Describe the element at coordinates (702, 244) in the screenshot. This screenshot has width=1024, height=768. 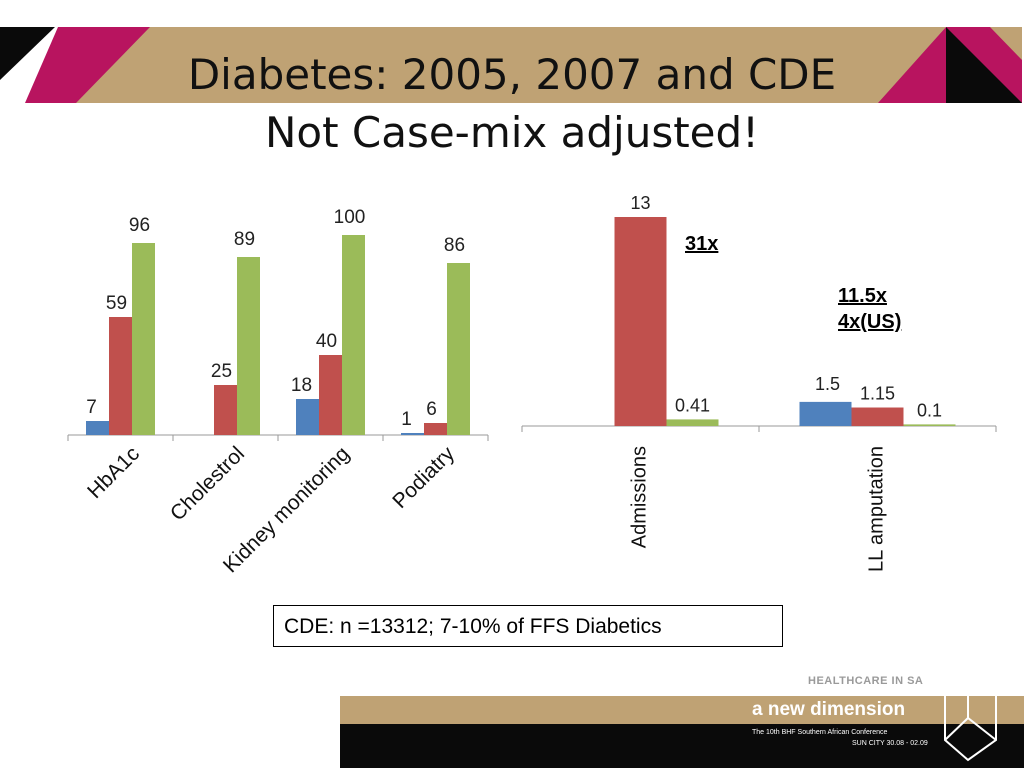
I see `annotation-31x: 31x` at that location.